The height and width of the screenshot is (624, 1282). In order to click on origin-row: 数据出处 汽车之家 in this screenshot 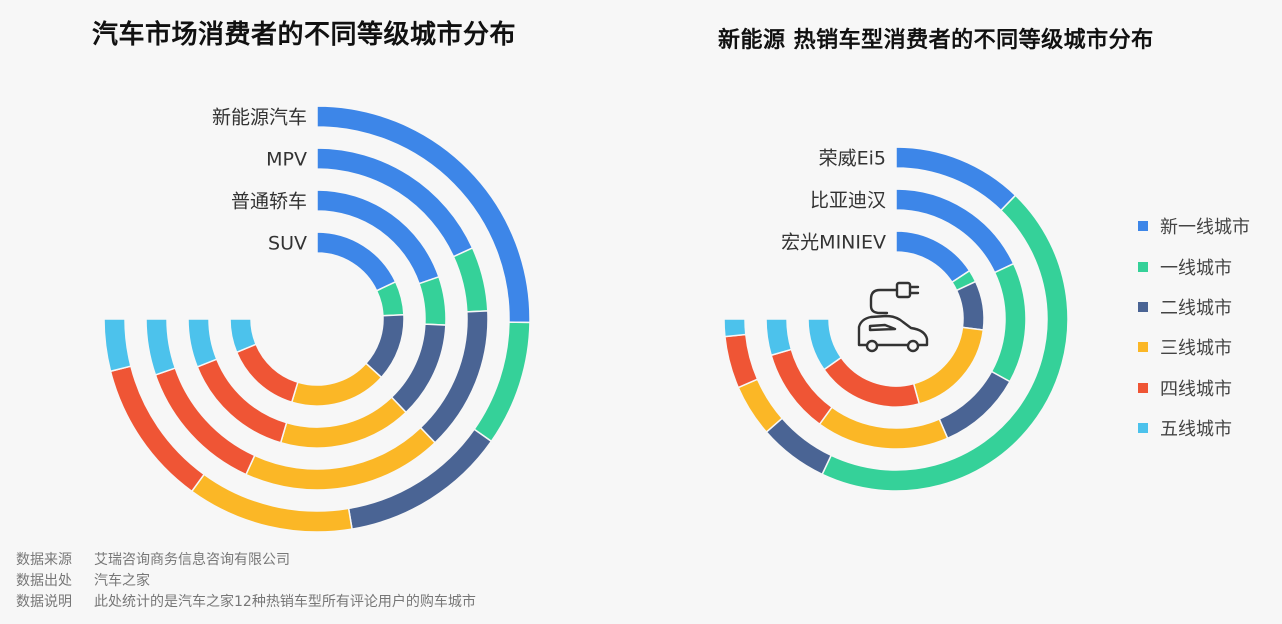, I will do `click(246, 581)`.